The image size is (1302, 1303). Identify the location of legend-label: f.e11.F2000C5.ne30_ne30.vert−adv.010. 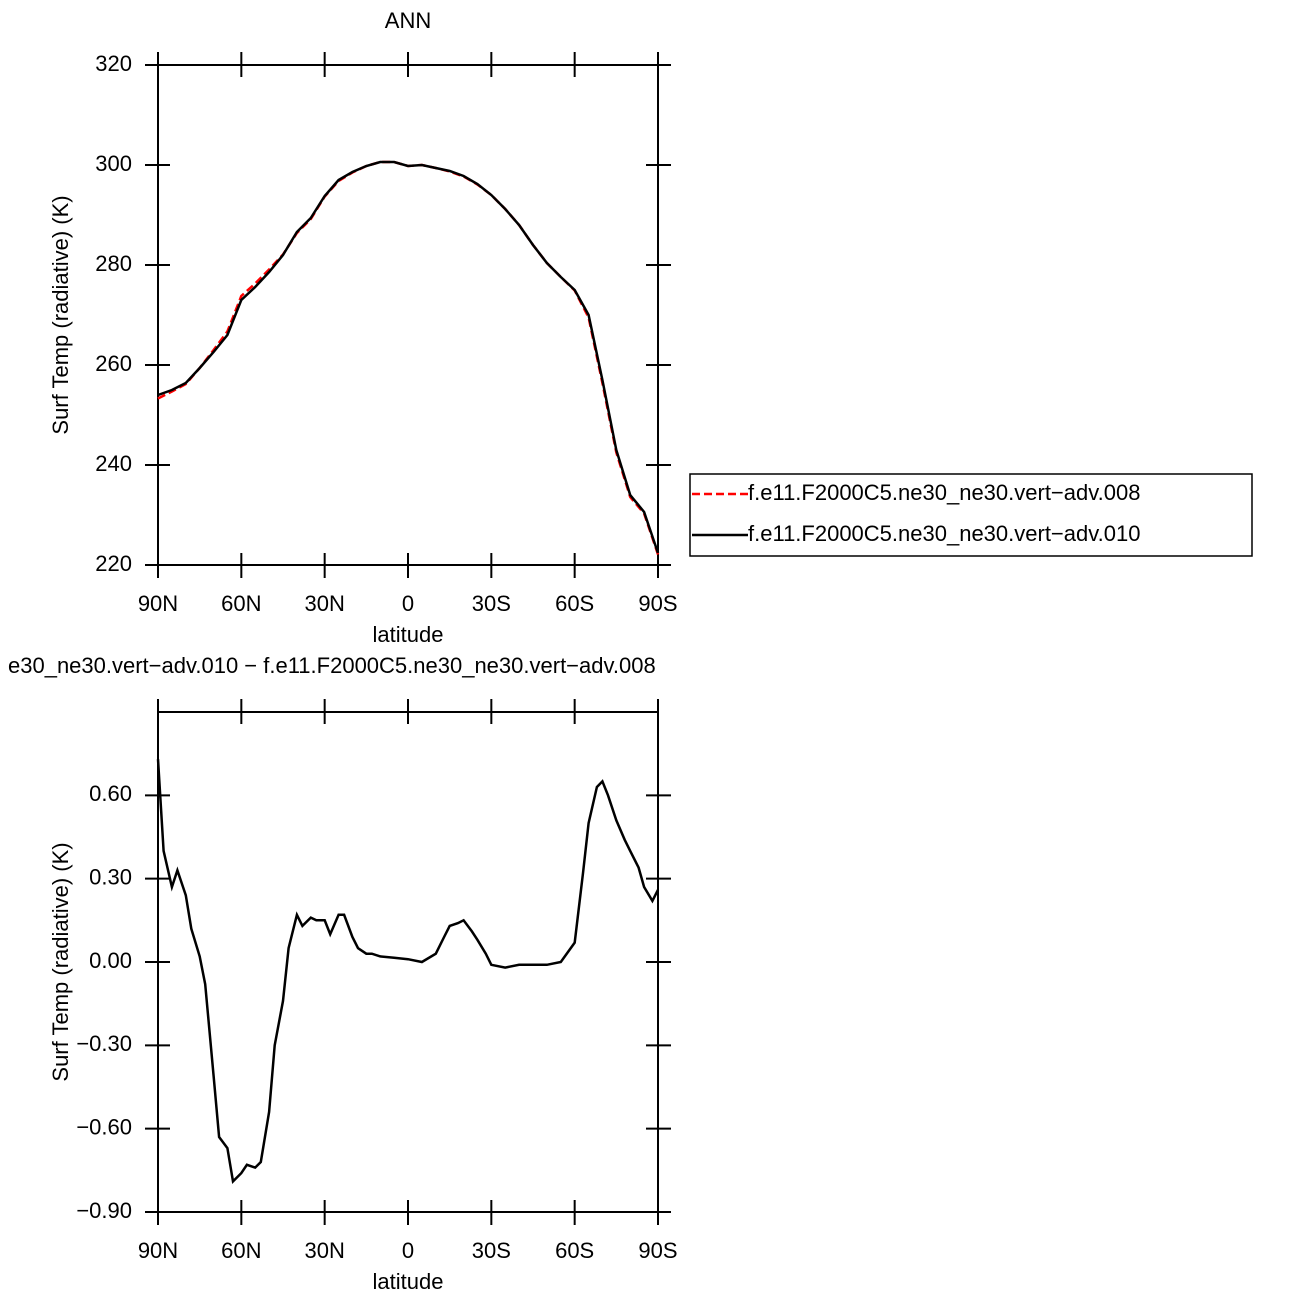
(944, 533).